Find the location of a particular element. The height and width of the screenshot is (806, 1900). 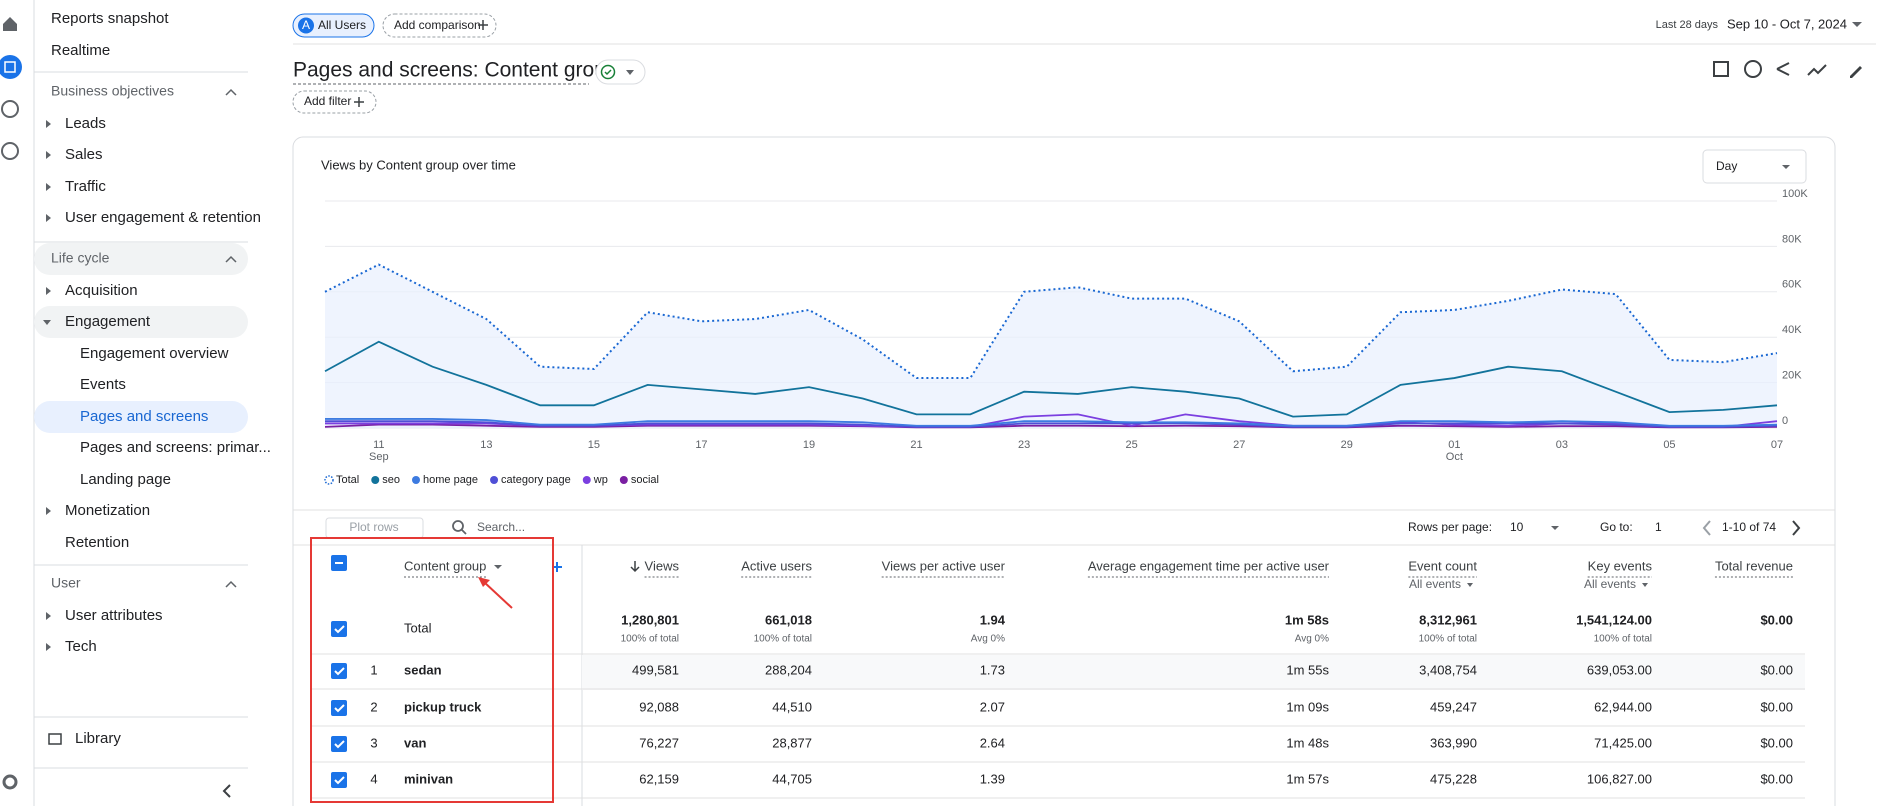

nav-item: Acquisition is located at coordinates (101, 290).